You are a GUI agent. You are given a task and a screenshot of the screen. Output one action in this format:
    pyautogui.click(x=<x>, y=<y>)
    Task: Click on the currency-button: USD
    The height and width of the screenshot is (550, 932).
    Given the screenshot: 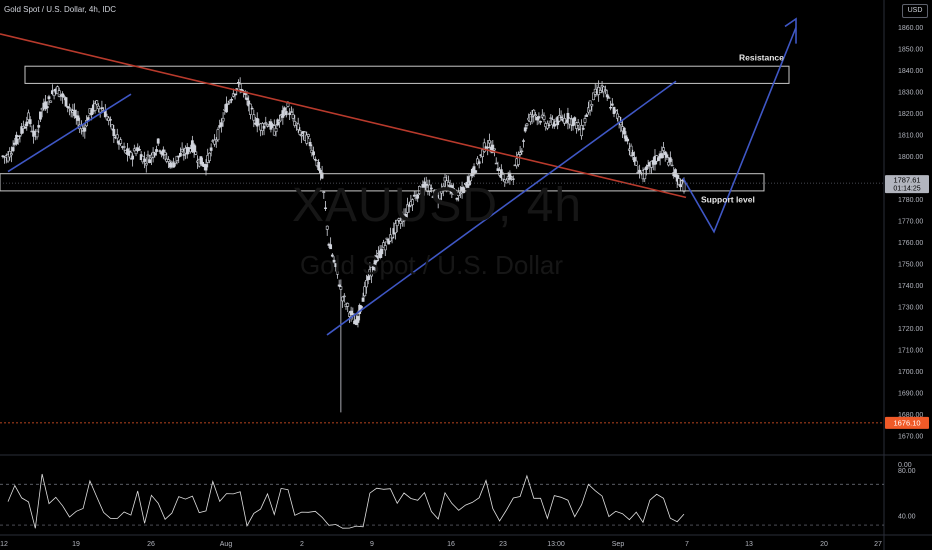 What is the action you would take?
    pyautogui.click(x=915, y=11)
    